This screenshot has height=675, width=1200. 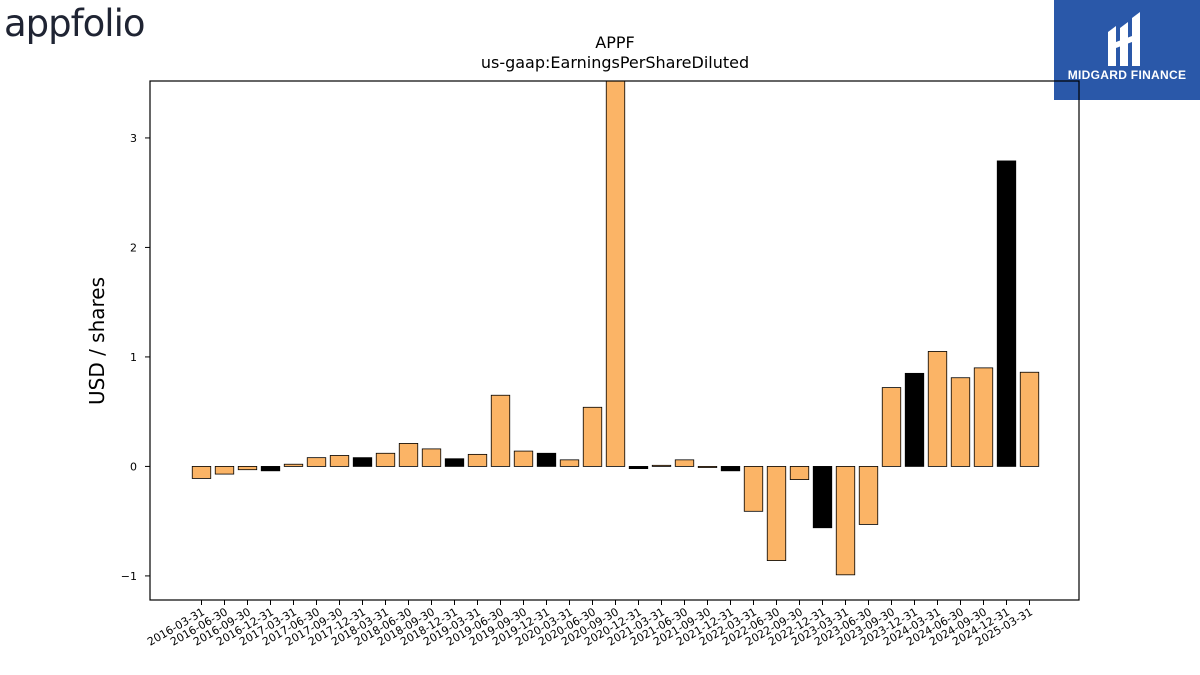 What do you see at coordinates (133, 247) in the screenshot?
I see `y-tick-label: 2` at bounding box center [133, 247].